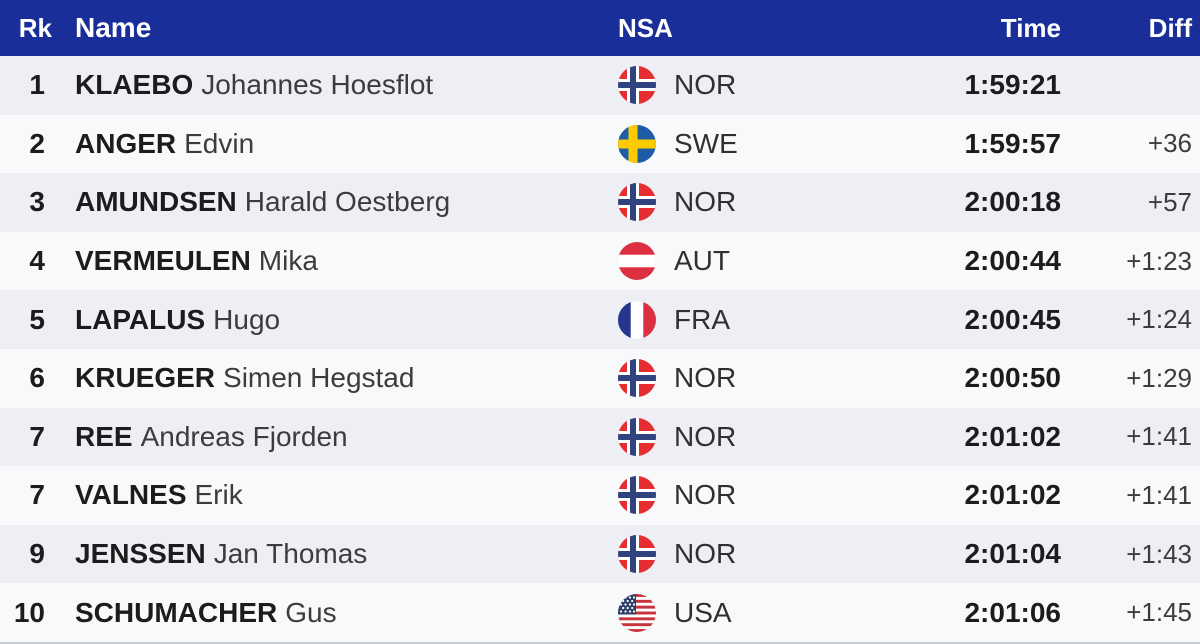 The height and width of the screenshot is (644, 1200). I want to click on time-cell: 2:00:45, so click(1012, 319).